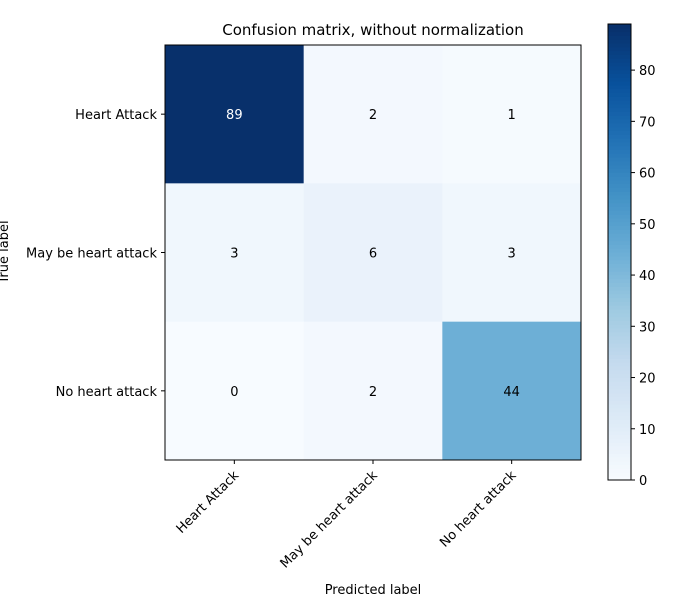 This screenshot has width=700, height=600. What do you see at coordinates (234, 392) in the screenshot?
I see `heatmap-cell-value: 0` at bounding box center [234, 392].